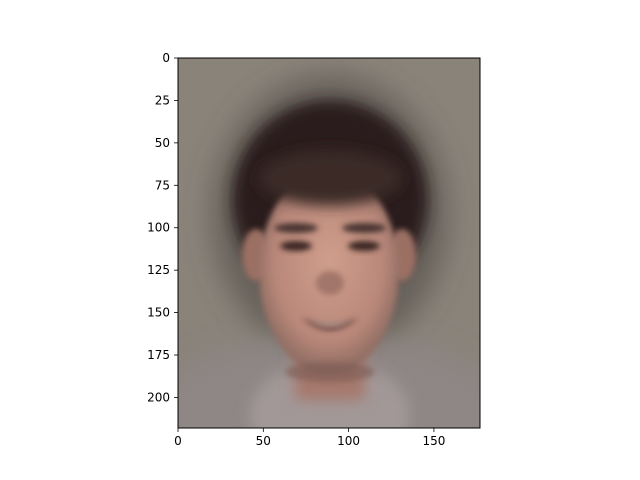  What do you see at coordinates (330, 323) in the screenshot?
I see `teeth` at bounding box center [330, 323].